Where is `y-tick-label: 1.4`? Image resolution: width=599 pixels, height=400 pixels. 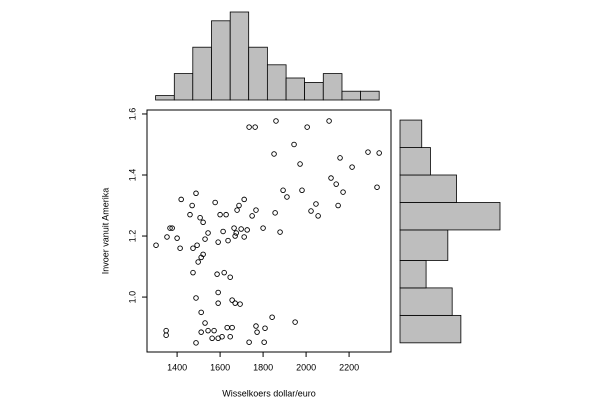
y-tick-label: 1.4 is located at coordinates (132, 175).